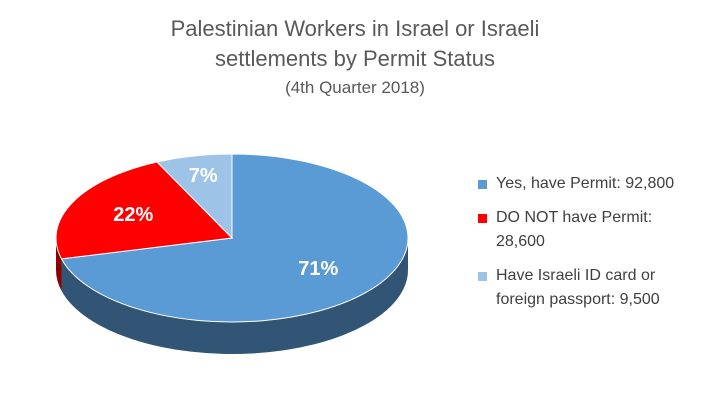 This screenshot has width=711, height=417. I want to click on data-label: 22%, so click(133, 215).